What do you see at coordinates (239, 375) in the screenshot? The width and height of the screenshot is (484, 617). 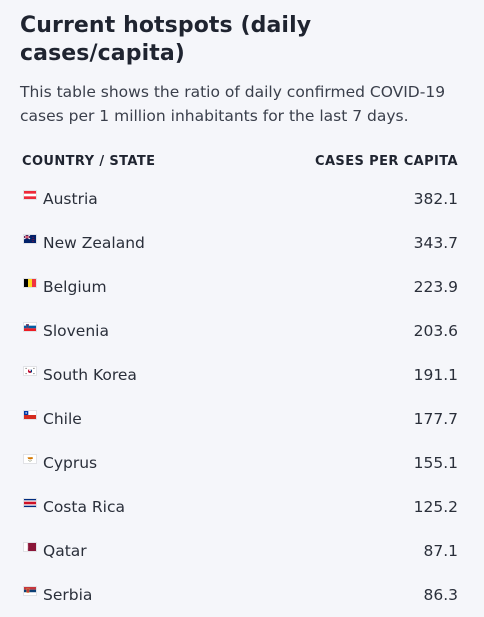 I see `table-row: South Korea 191.1` at bounding box center [239, 375].